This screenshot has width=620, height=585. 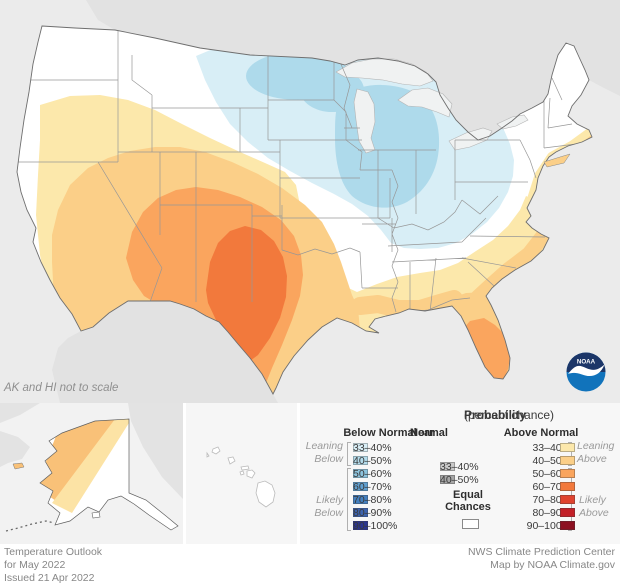 I want to click on footer-issued: Issued 21 Apr 2022, so click(x=49, y=578).